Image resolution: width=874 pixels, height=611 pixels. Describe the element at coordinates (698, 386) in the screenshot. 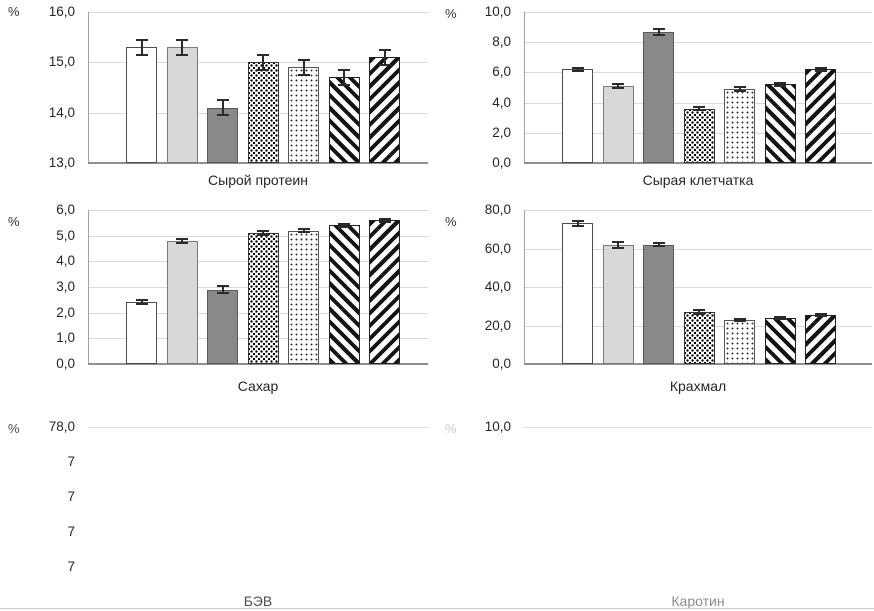

I see `chart-title: Крахмал` at that location.